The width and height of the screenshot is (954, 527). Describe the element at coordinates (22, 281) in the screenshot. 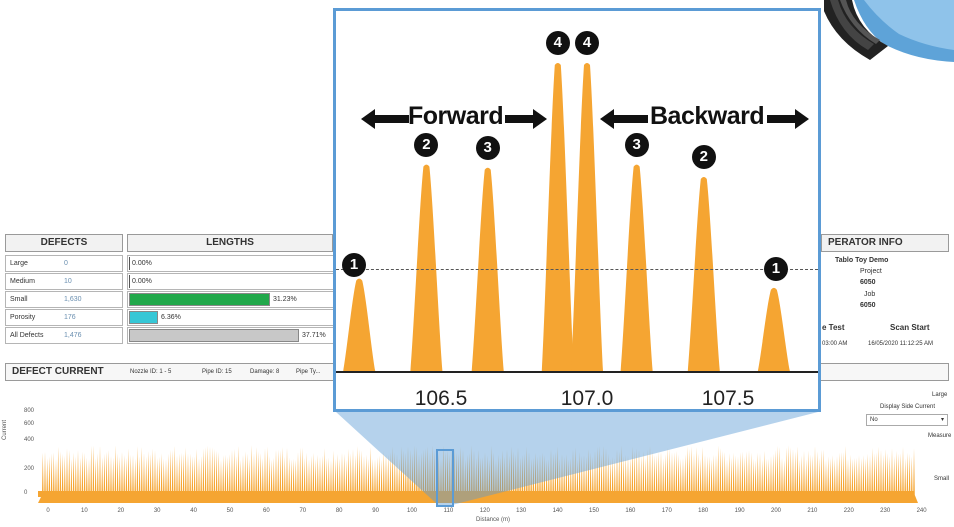

I see `defect-row-label: Medium` at that location.